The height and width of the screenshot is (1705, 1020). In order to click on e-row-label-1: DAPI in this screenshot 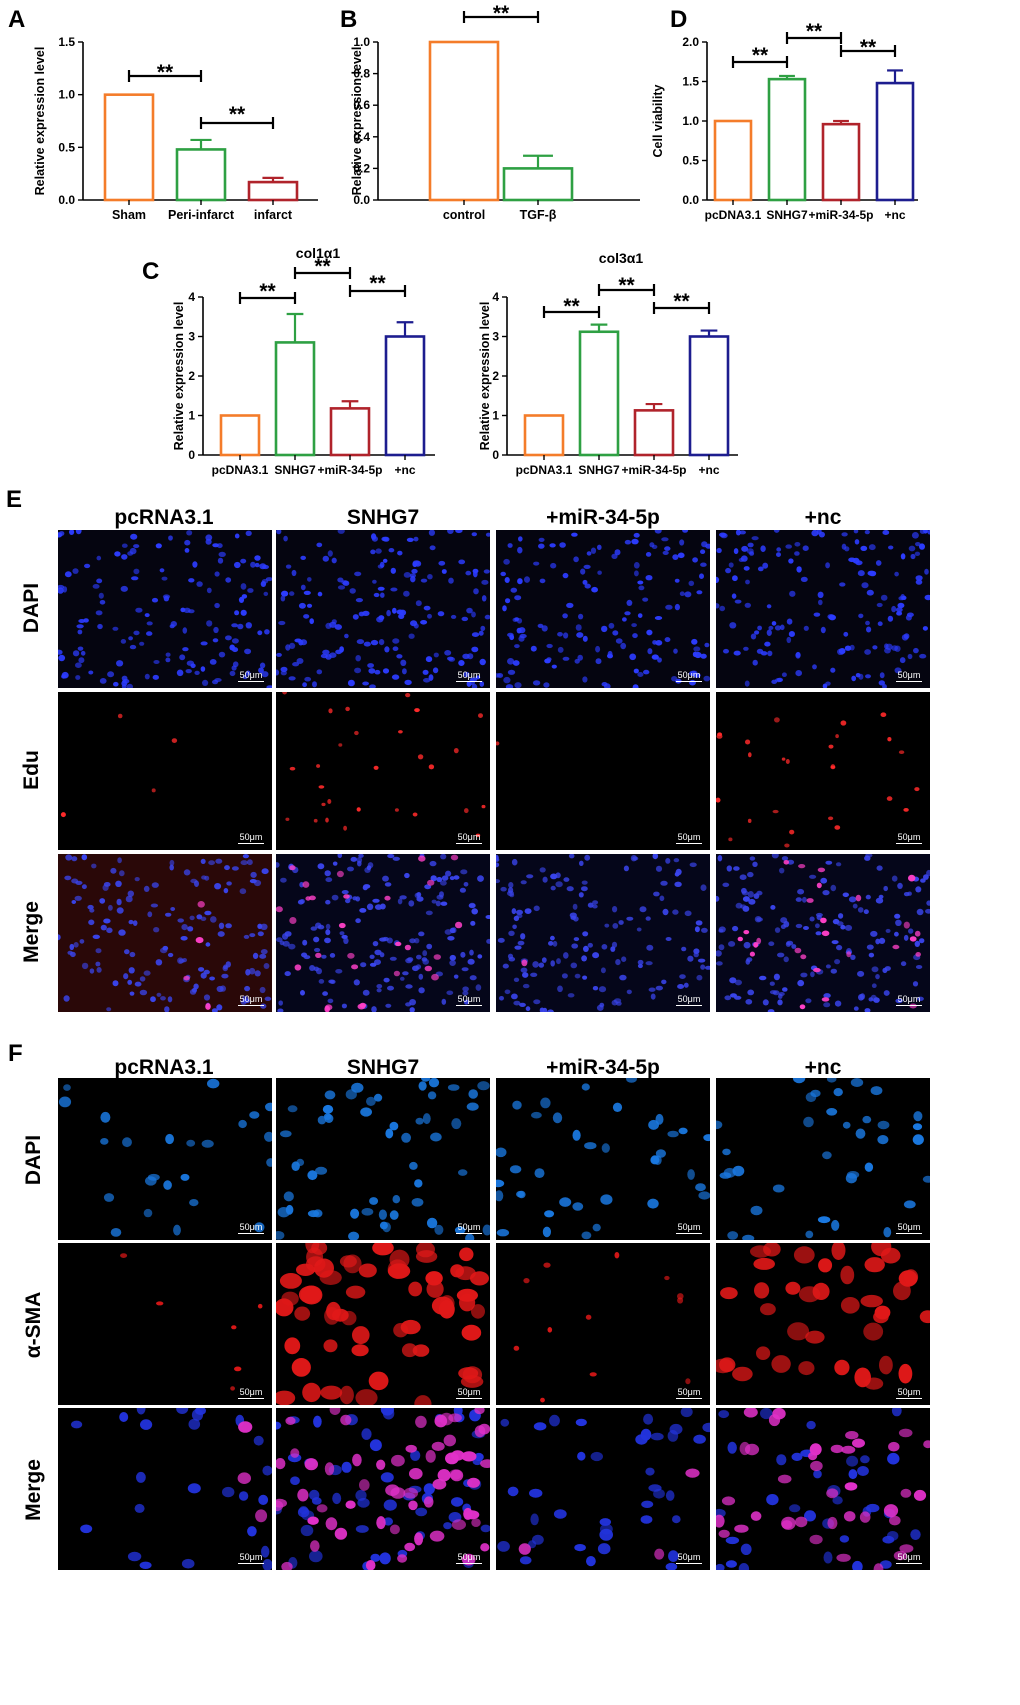, I will do `click(31, 608)`.